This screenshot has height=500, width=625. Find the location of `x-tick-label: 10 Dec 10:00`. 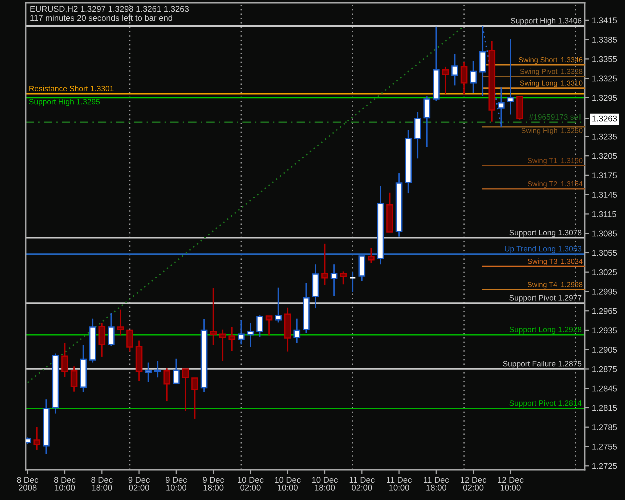

x-tick-label: 10 Dec 10:00 is located at coordinates (288, 484).